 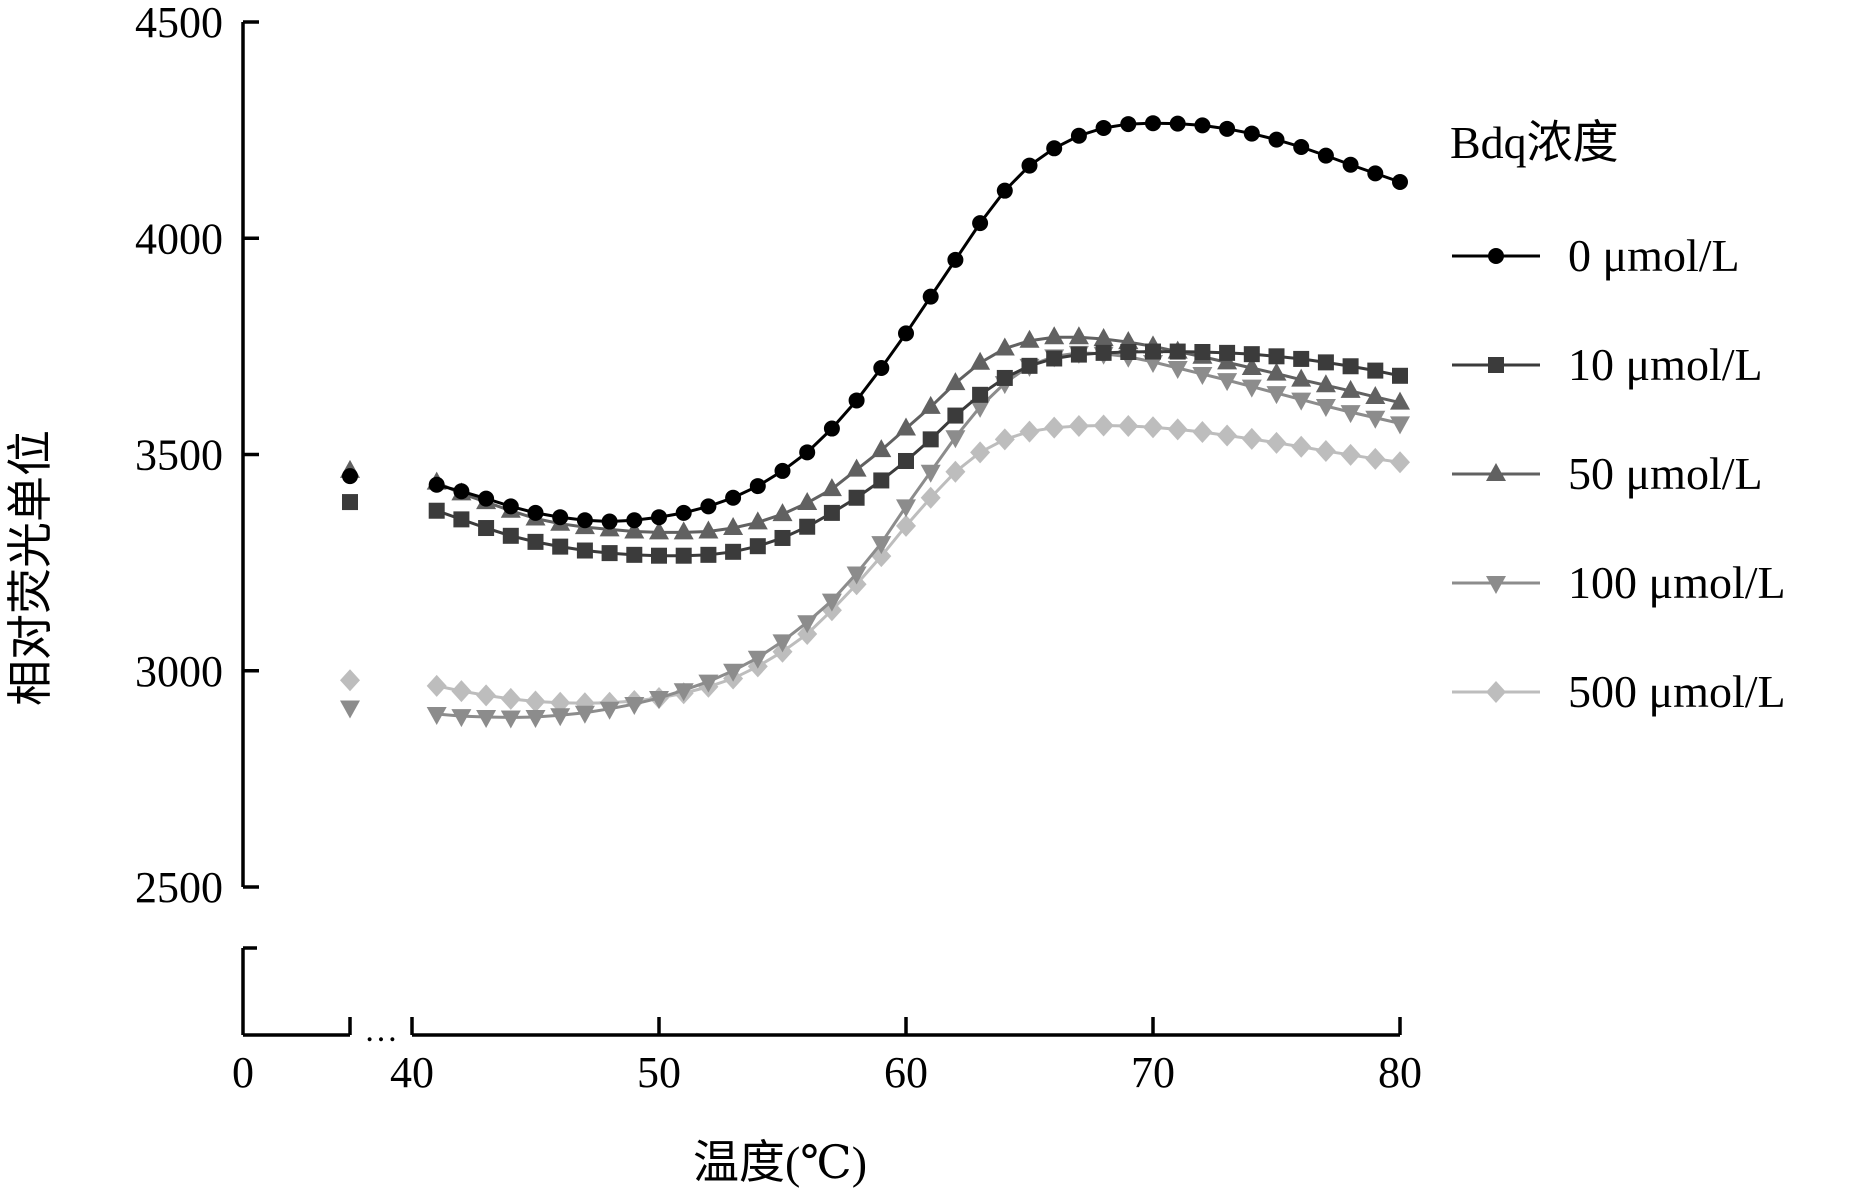 I want to click on x-tick-label: 40, so click(x=412, y=1072).